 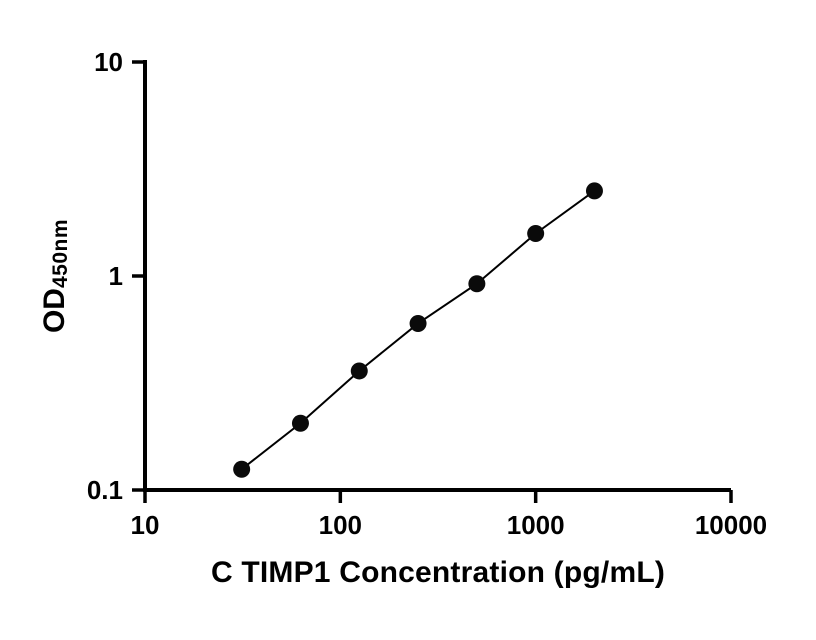 What do you see at coordinates (731, 525) in the screenshot?
I see `x-axis-tick-label: 10000` at bounding box center [731, 525].